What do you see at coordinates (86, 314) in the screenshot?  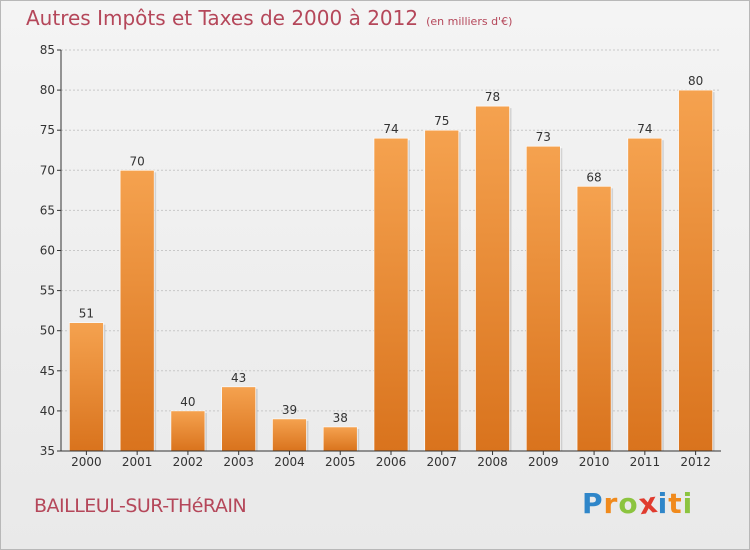 I see `data-label: 51` at bounding box center [86, 314].